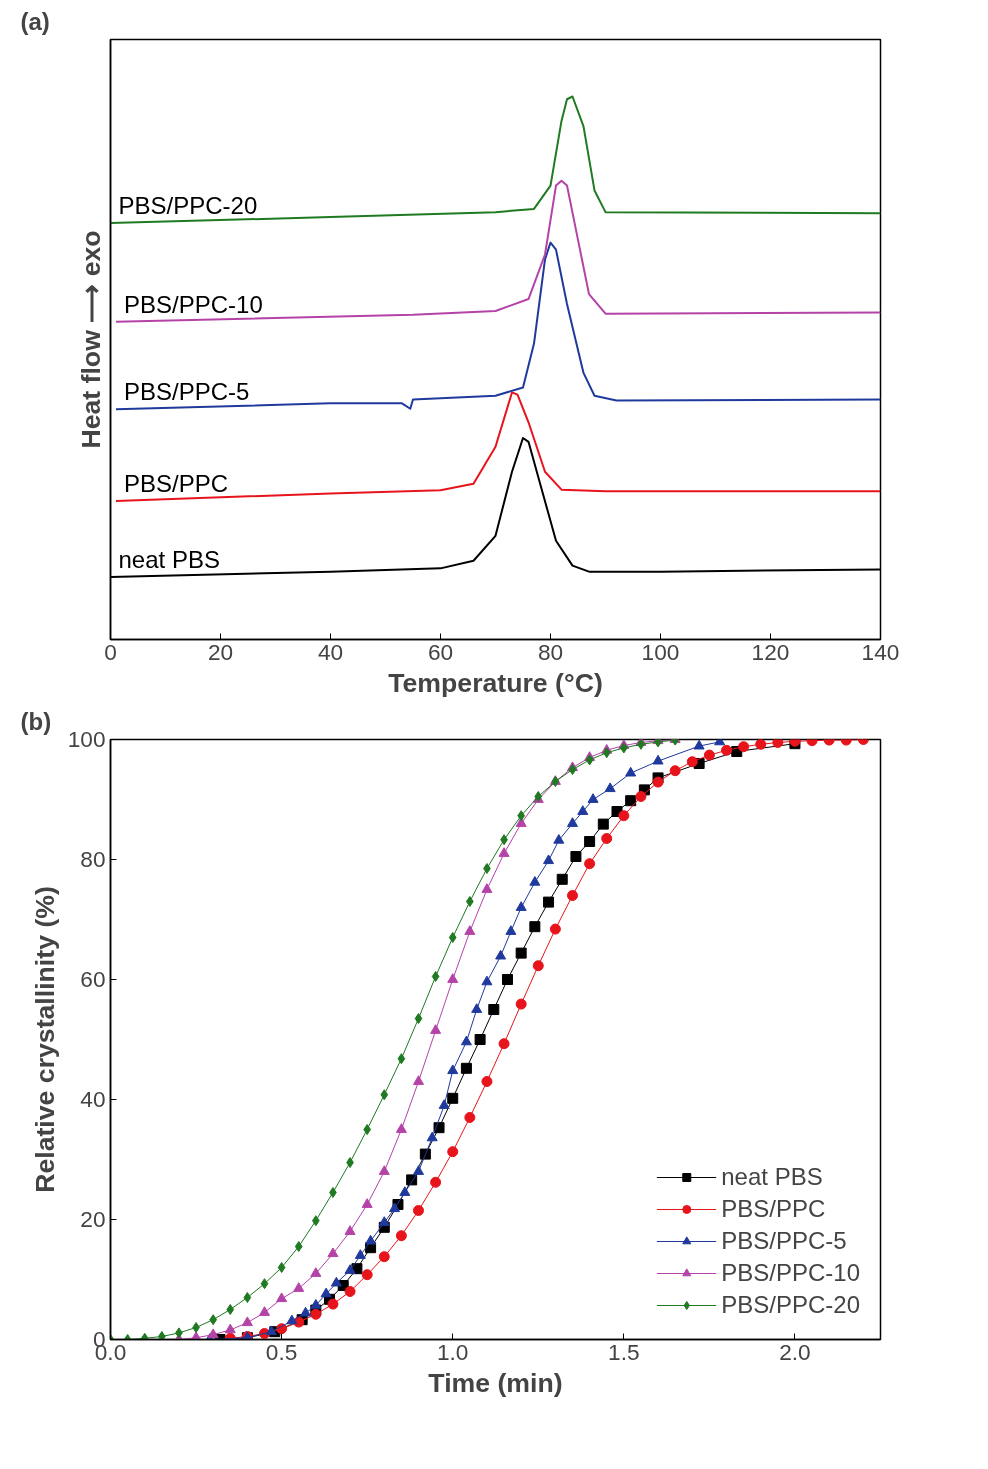  Describe the element at coordinates (86, 739) in the screenshot. I see `y-tick-label: 100` at that location.